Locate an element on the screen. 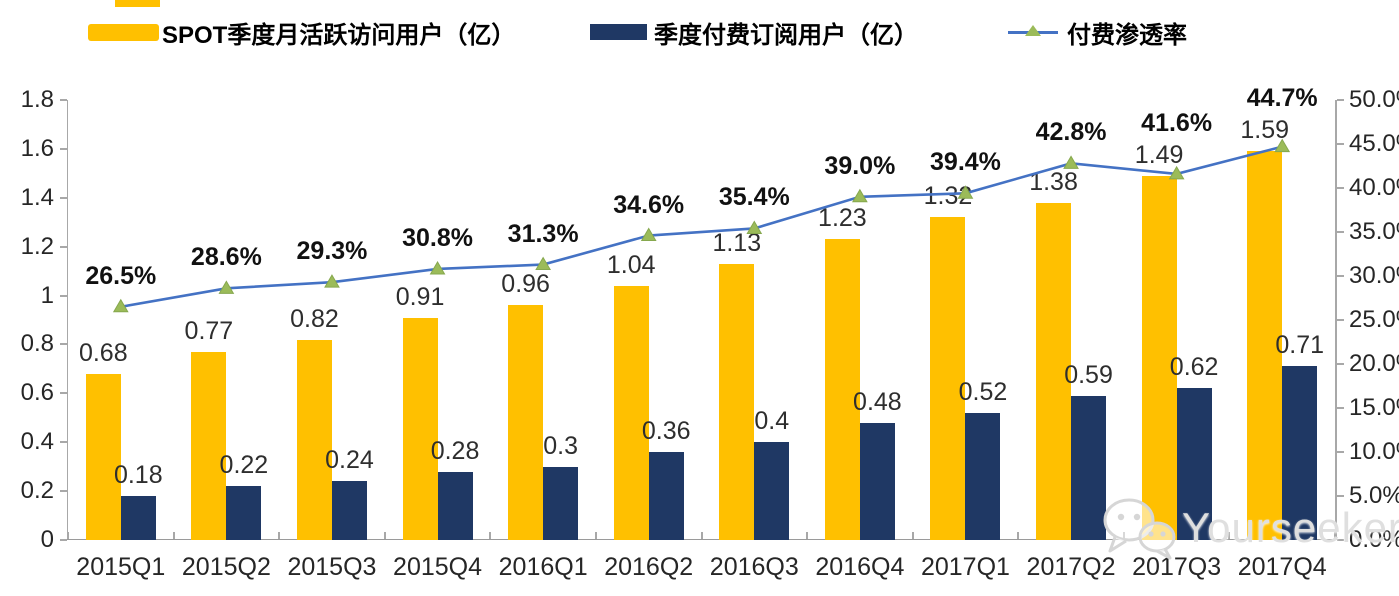  y-axis-tick-label: 0.2 is located at coordinates (37, 491).